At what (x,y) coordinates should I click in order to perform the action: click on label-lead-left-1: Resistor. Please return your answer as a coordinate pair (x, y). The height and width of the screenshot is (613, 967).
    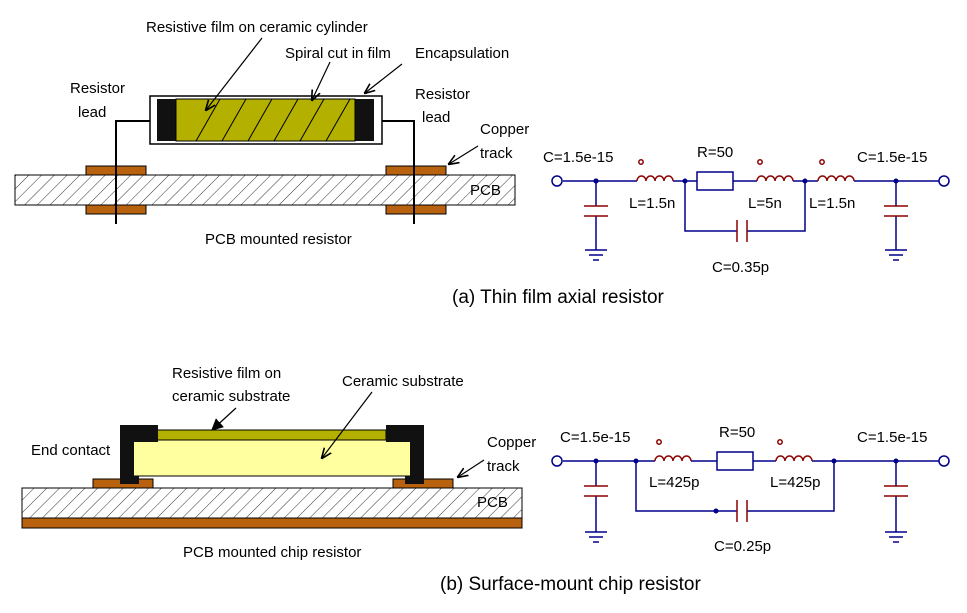
    Looking at the image, I should click on (97, 88).